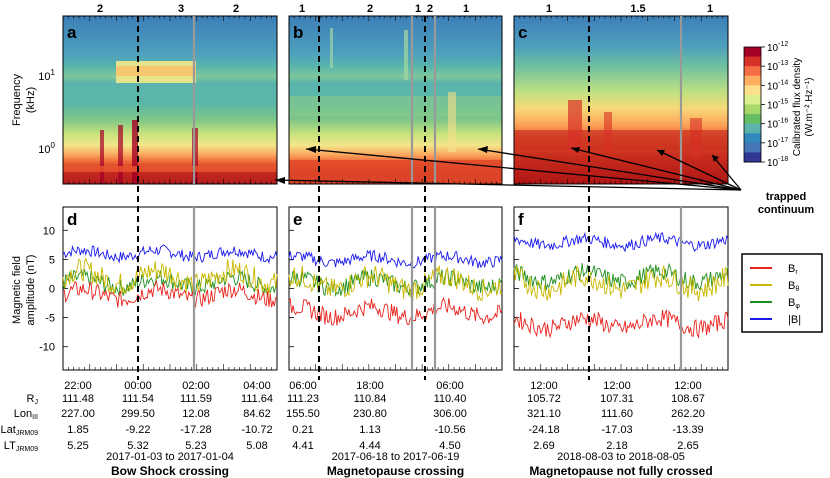  What do you see at coordinates (298, 32) in the screenshot?
I see `panel-letter-b: b` at bounding box center [298, 32].